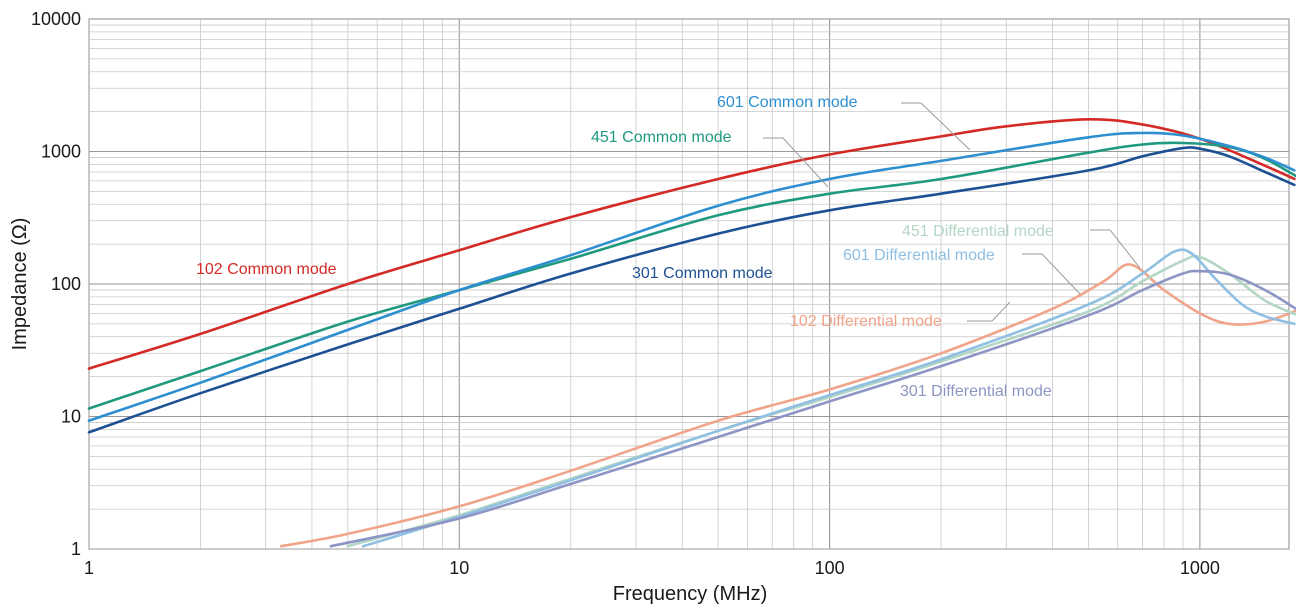 The width and height of the screenshot is (1296, 606). What do you see at coordinates (661, 137) in the screenshot?
I see `series-label-1: 451 Common mode` at bounding box center [661, 137].